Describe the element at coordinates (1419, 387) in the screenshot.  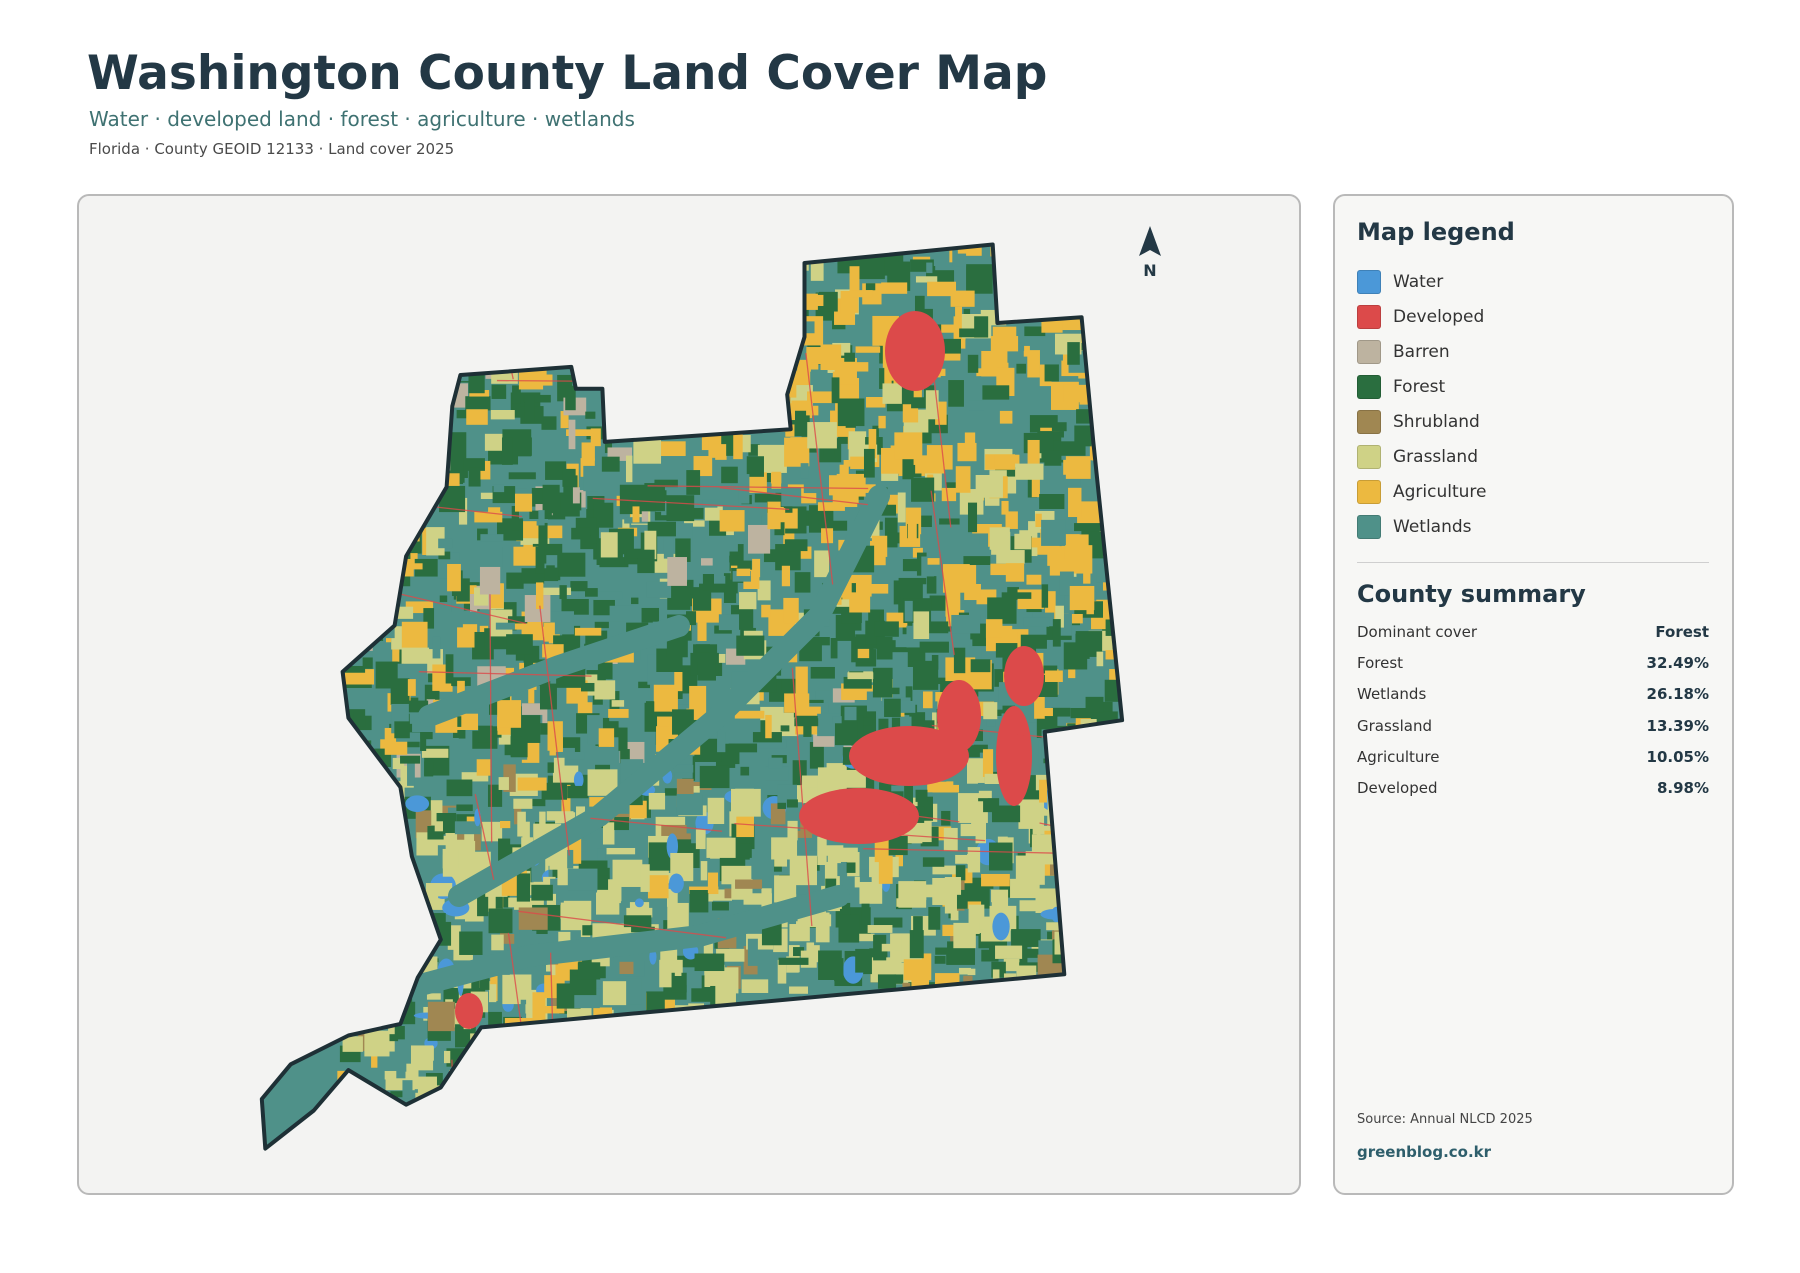
I see `legend-label: Forest` at that location.